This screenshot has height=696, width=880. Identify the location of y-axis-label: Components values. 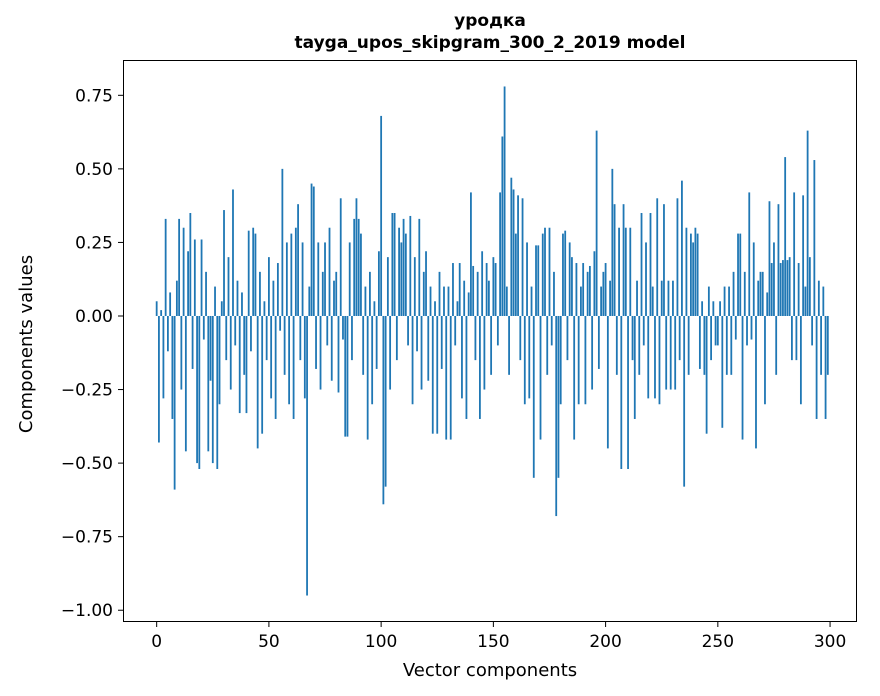
(26, 344).